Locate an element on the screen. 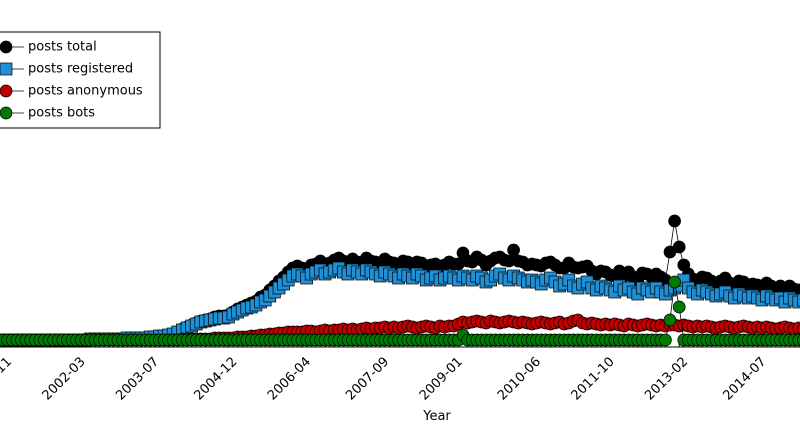  legend-label: posts anonymous is located at coordinates (85, 91).